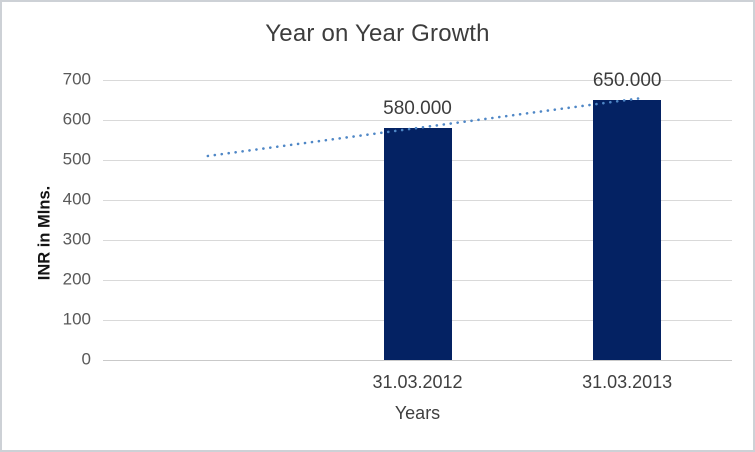 The width and height of the screenshot is (755, 452). I want to click on y-tick-label: 400, so click(76, 199).